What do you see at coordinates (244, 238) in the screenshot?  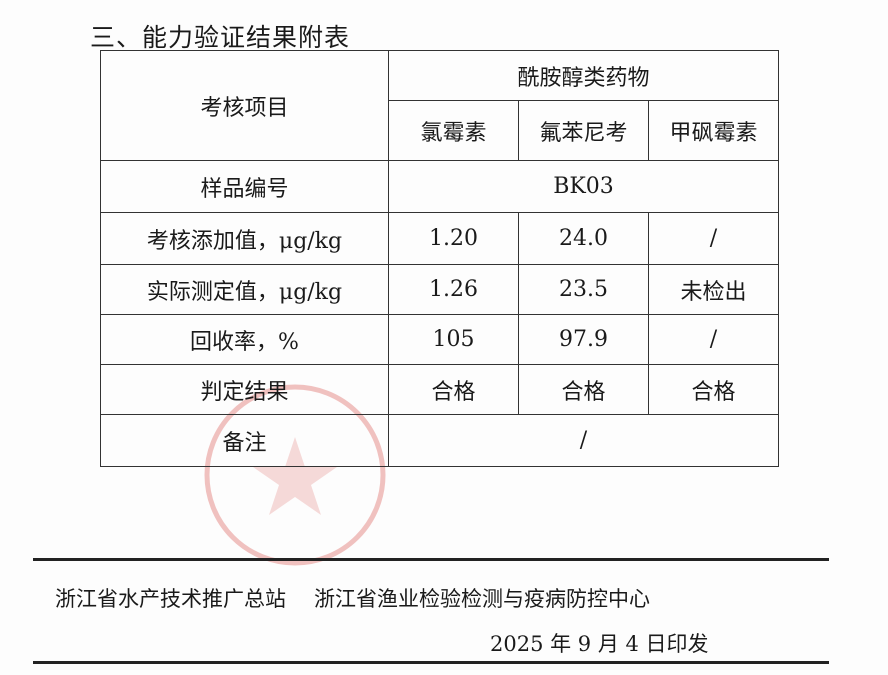 I see `row-label: 考核添加值，μg/kg` at bounding box center [244, 238].